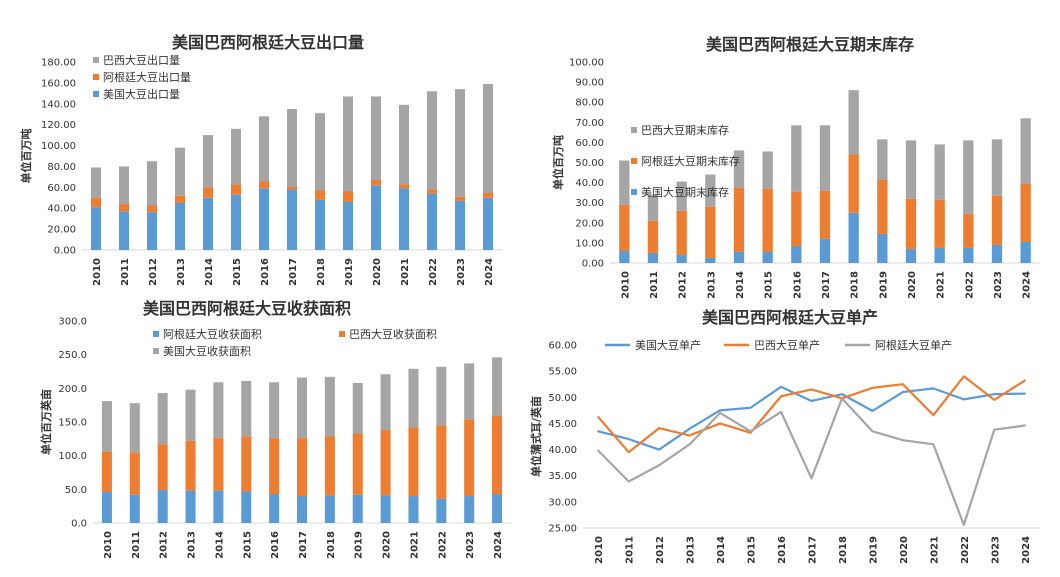  Describe the element at coordinates (152, 231) in the screenshot. I see `bar-1-2012` at that location.